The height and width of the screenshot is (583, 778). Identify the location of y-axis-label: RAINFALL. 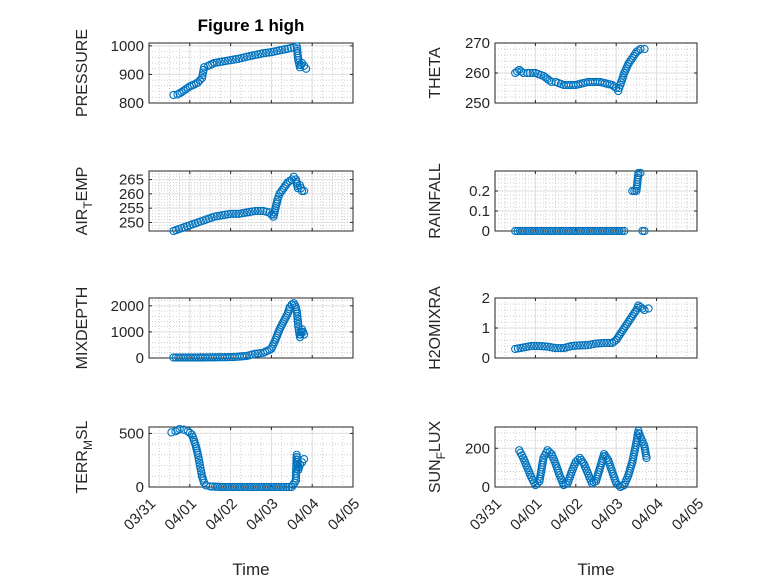
(435, 201).